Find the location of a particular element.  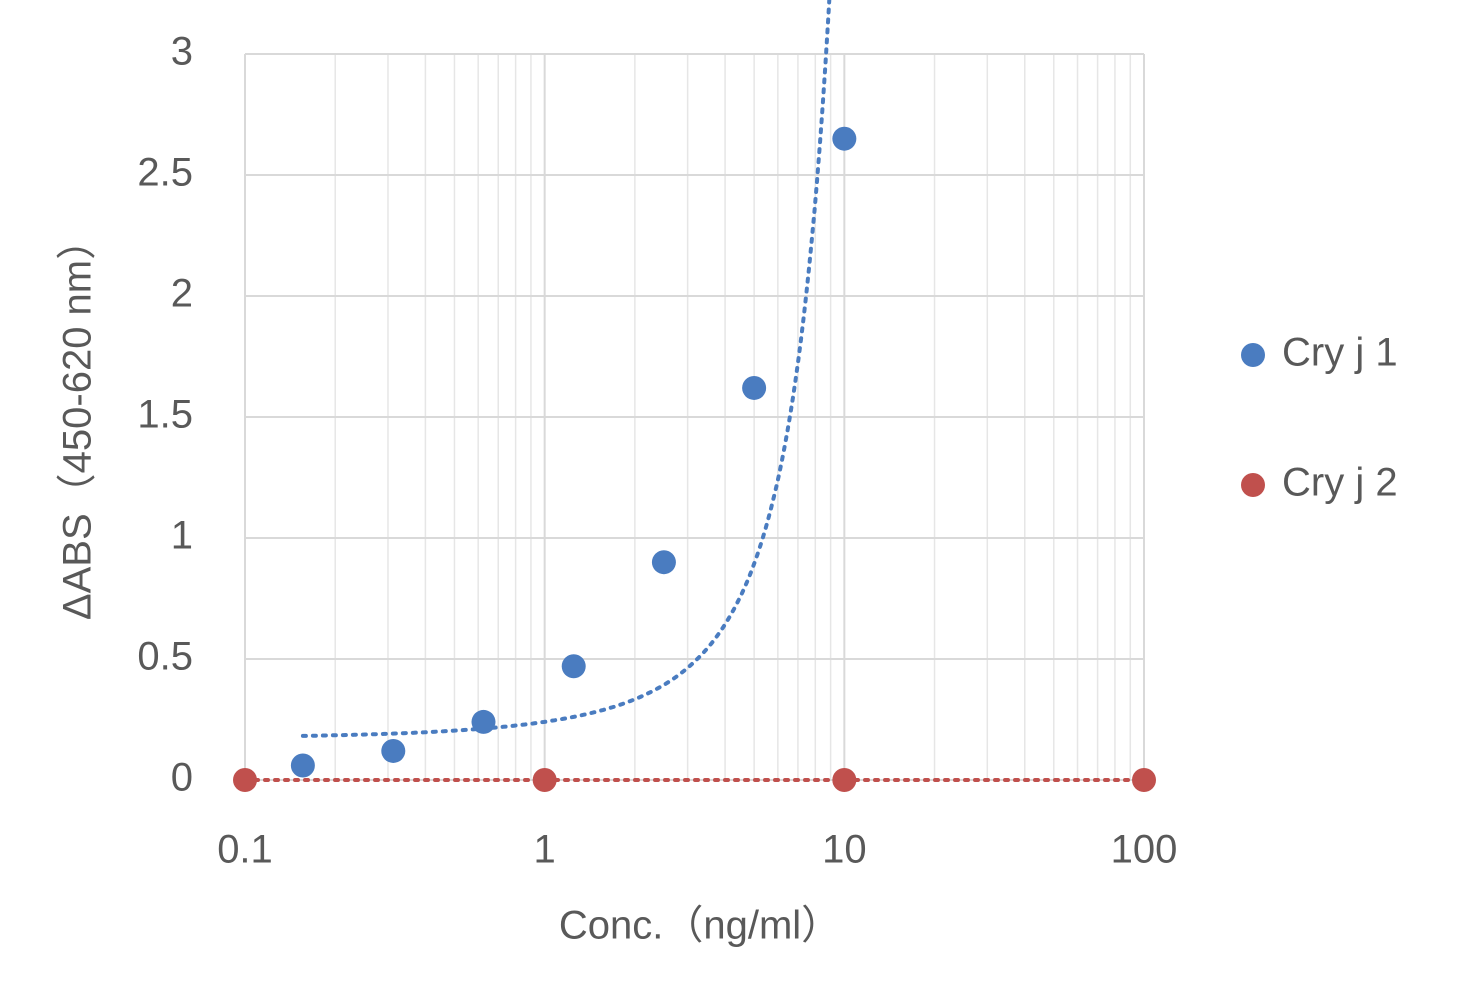

x-tick-label: 0.1 is located at coordinates (245, 850).